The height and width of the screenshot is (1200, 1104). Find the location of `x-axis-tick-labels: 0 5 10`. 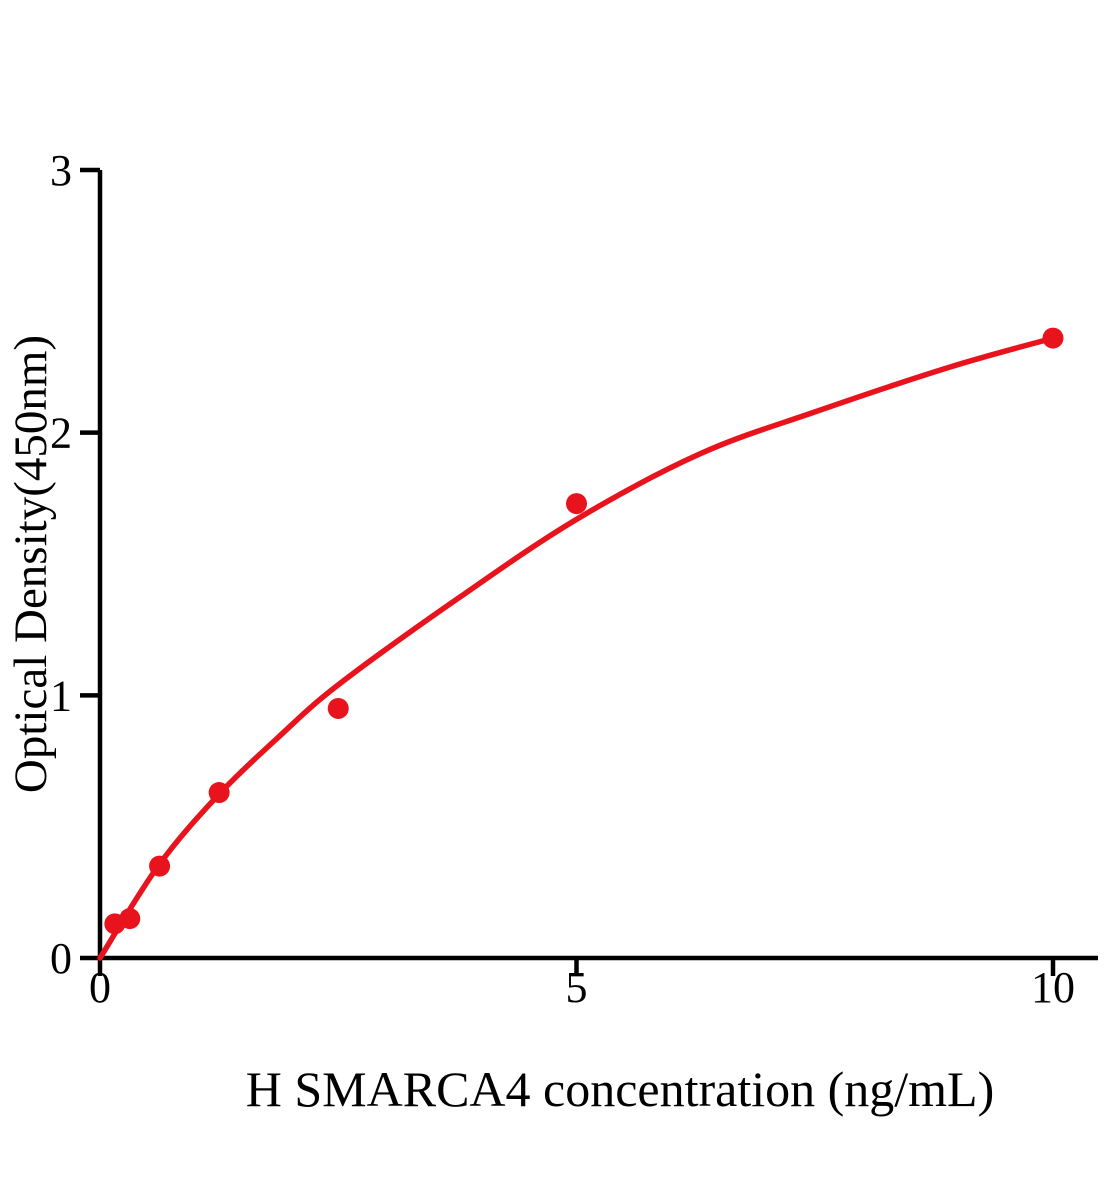

x-axis-tick-labels: 0 5 10 is located at coordinates (582, 987).